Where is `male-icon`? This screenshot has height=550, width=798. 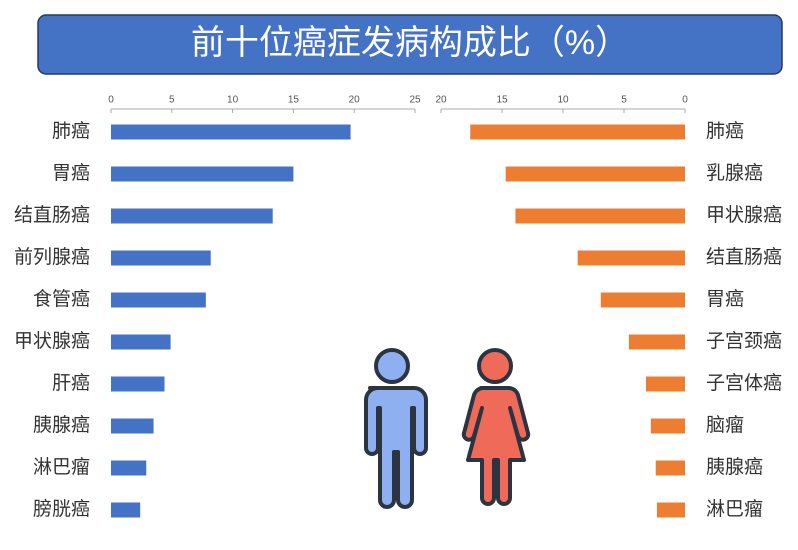
male-icon is located at coordinates (396, 428).